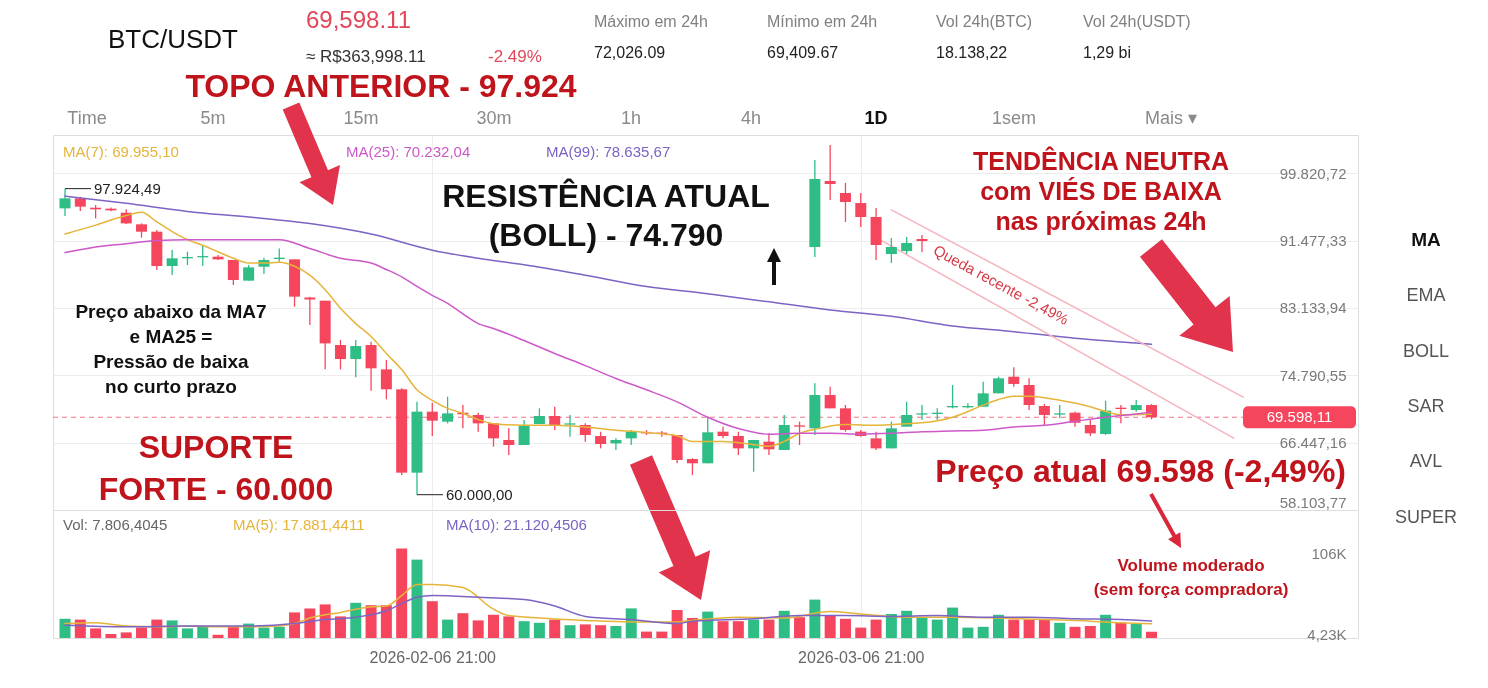  What do you see at coordinates (1171, 118) in the screenshot?
I see `text: Mais ▾` at bounding box center [1171, 118].